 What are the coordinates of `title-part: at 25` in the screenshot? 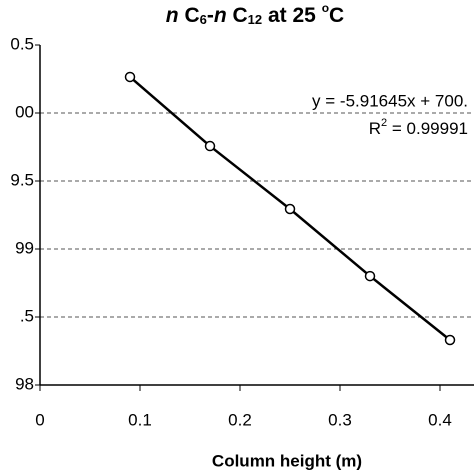 It's located at (292, 15).